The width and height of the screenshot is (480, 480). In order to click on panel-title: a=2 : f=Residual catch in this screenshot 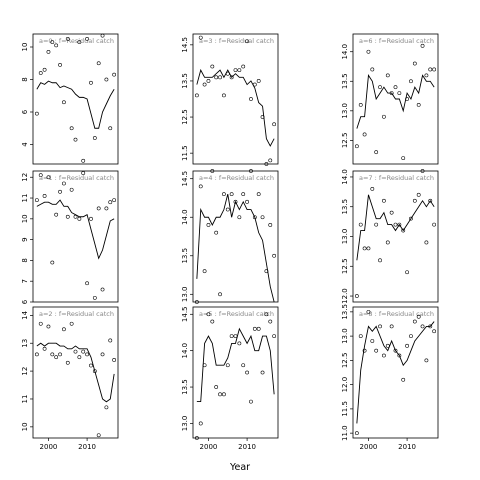, I will do `click(76, 314)`.